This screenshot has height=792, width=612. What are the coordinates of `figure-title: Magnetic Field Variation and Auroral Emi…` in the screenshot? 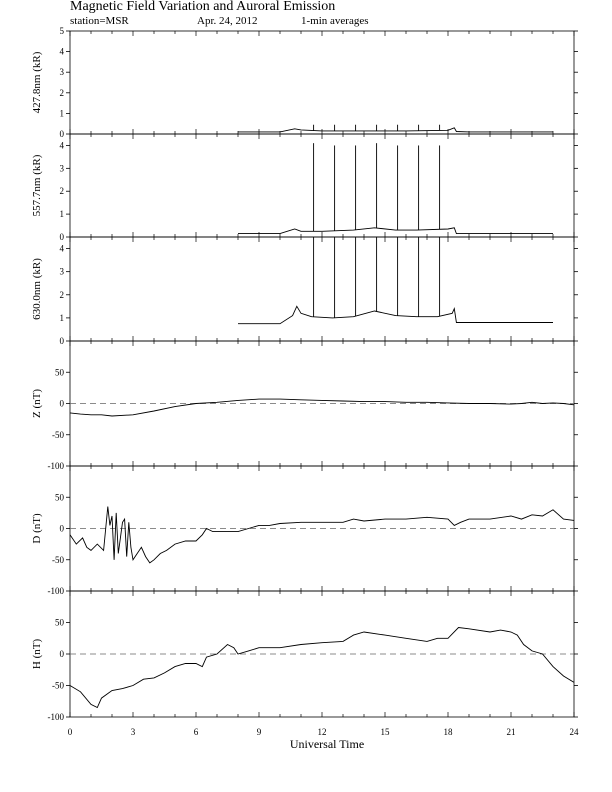 It's located at (202, 7).